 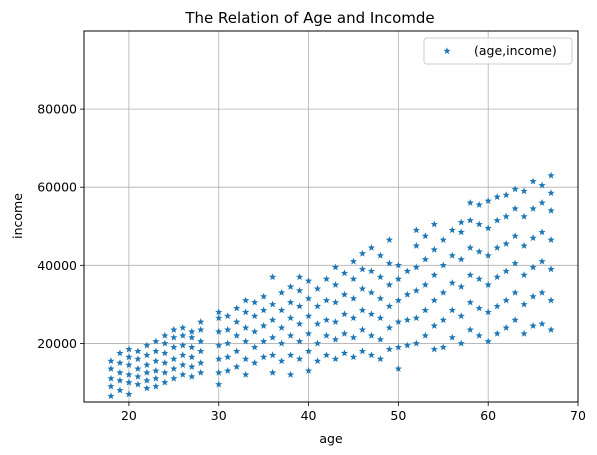 I want to click on chart-title: The Relation of Age and Incomde, so click(x=309, y=18).